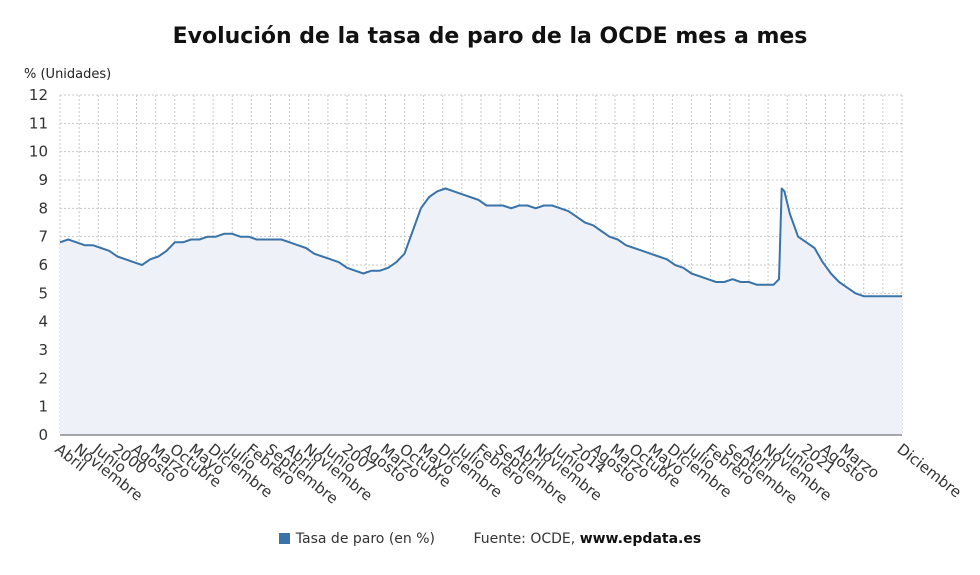 This screenshot has width=980, height=575. What do you see at coordinates (43, 435) in the screenshot?
I see `y-tick-label: 0` at bounding box center [43, 435].